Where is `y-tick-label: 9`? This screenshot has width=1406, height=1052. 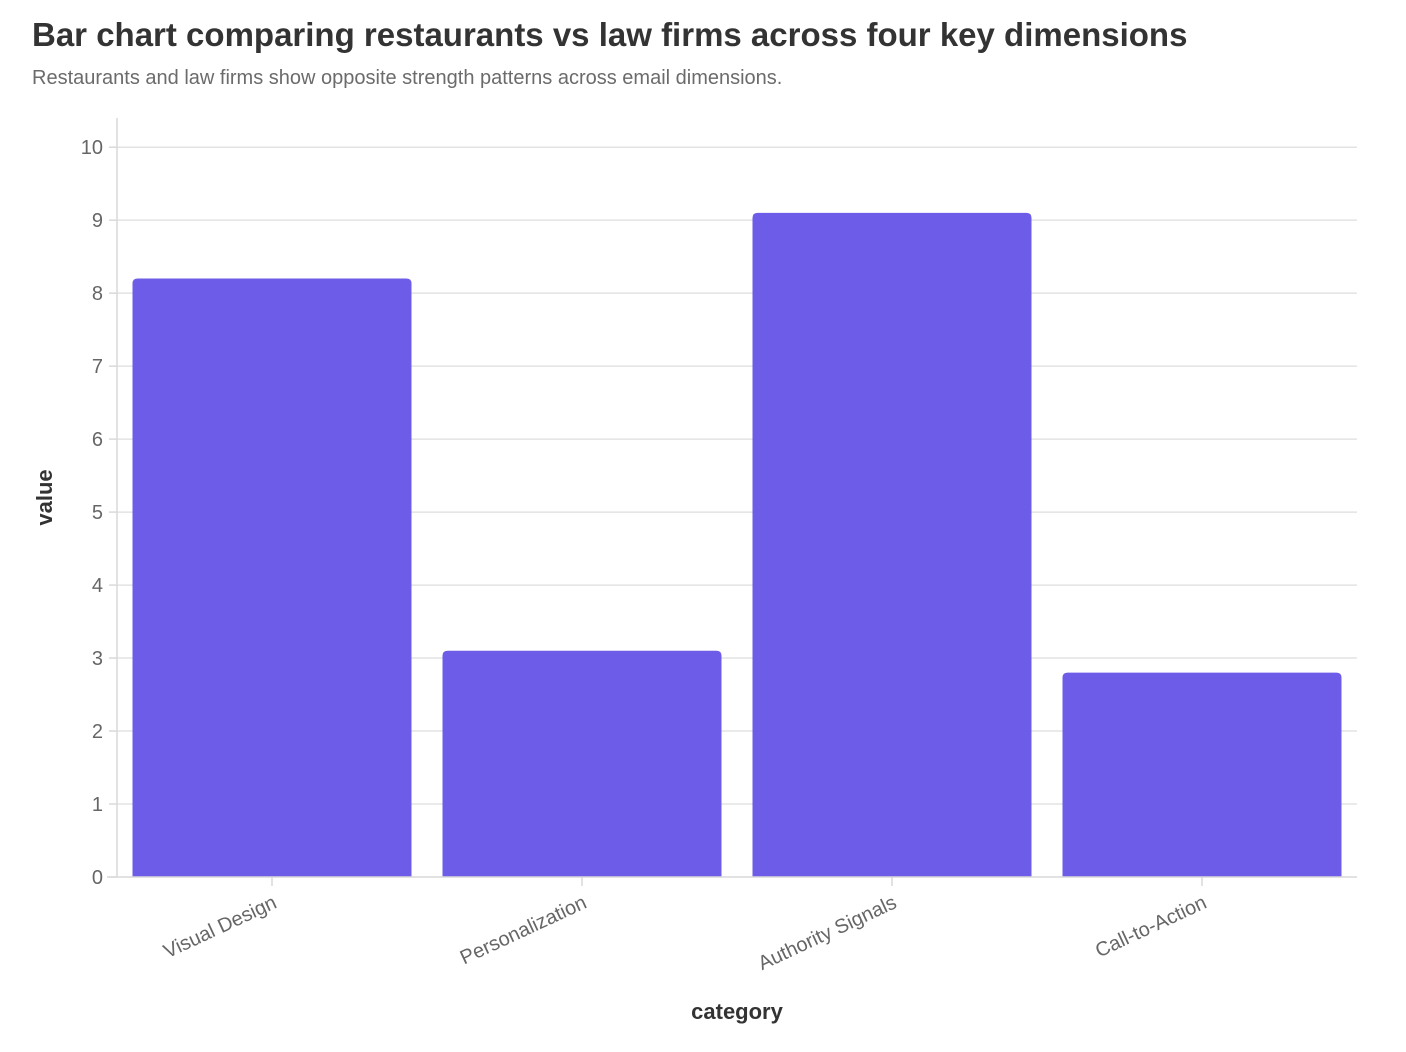 y-tick-label: 9 is located at coordinates (97, 221).